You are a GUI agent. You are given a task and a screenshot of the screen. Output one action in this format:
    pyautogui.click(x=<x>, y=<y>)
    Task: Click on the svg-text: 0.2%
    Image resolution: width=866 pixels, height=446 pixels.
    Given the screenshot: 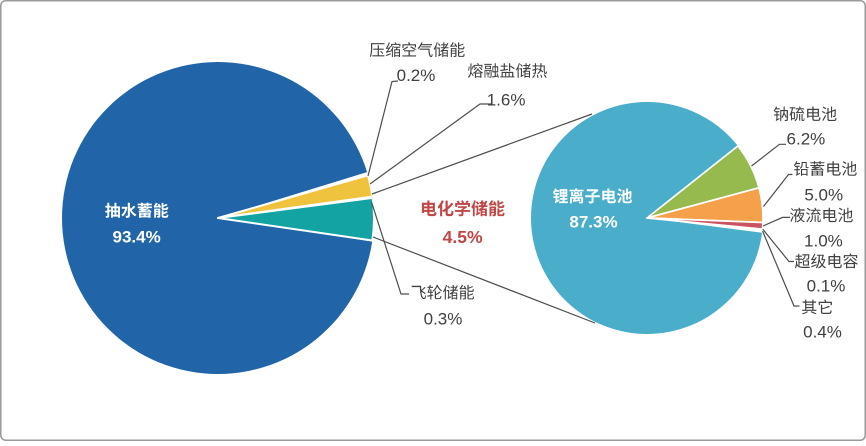 What is the action you would take?
    pyautogui.click(x=416, y=75)
    